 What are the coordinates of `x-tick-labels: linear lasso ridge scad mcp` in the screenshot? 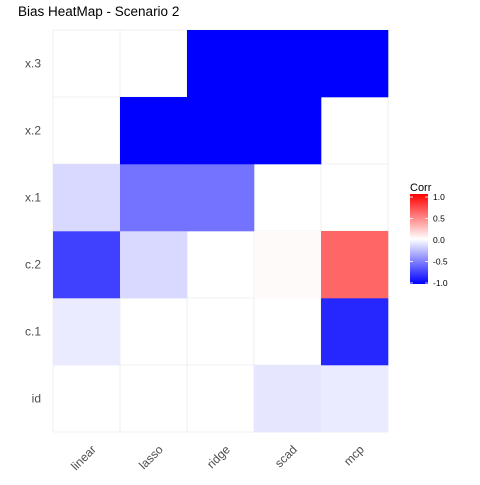 It's located at (217, 457).